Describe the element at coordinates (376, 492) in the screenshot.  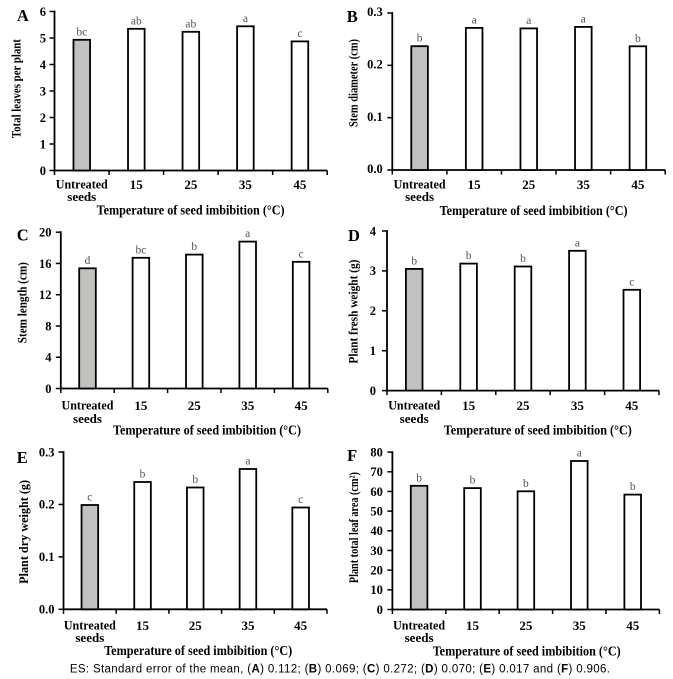
I see `svg-text: 60` at that location.